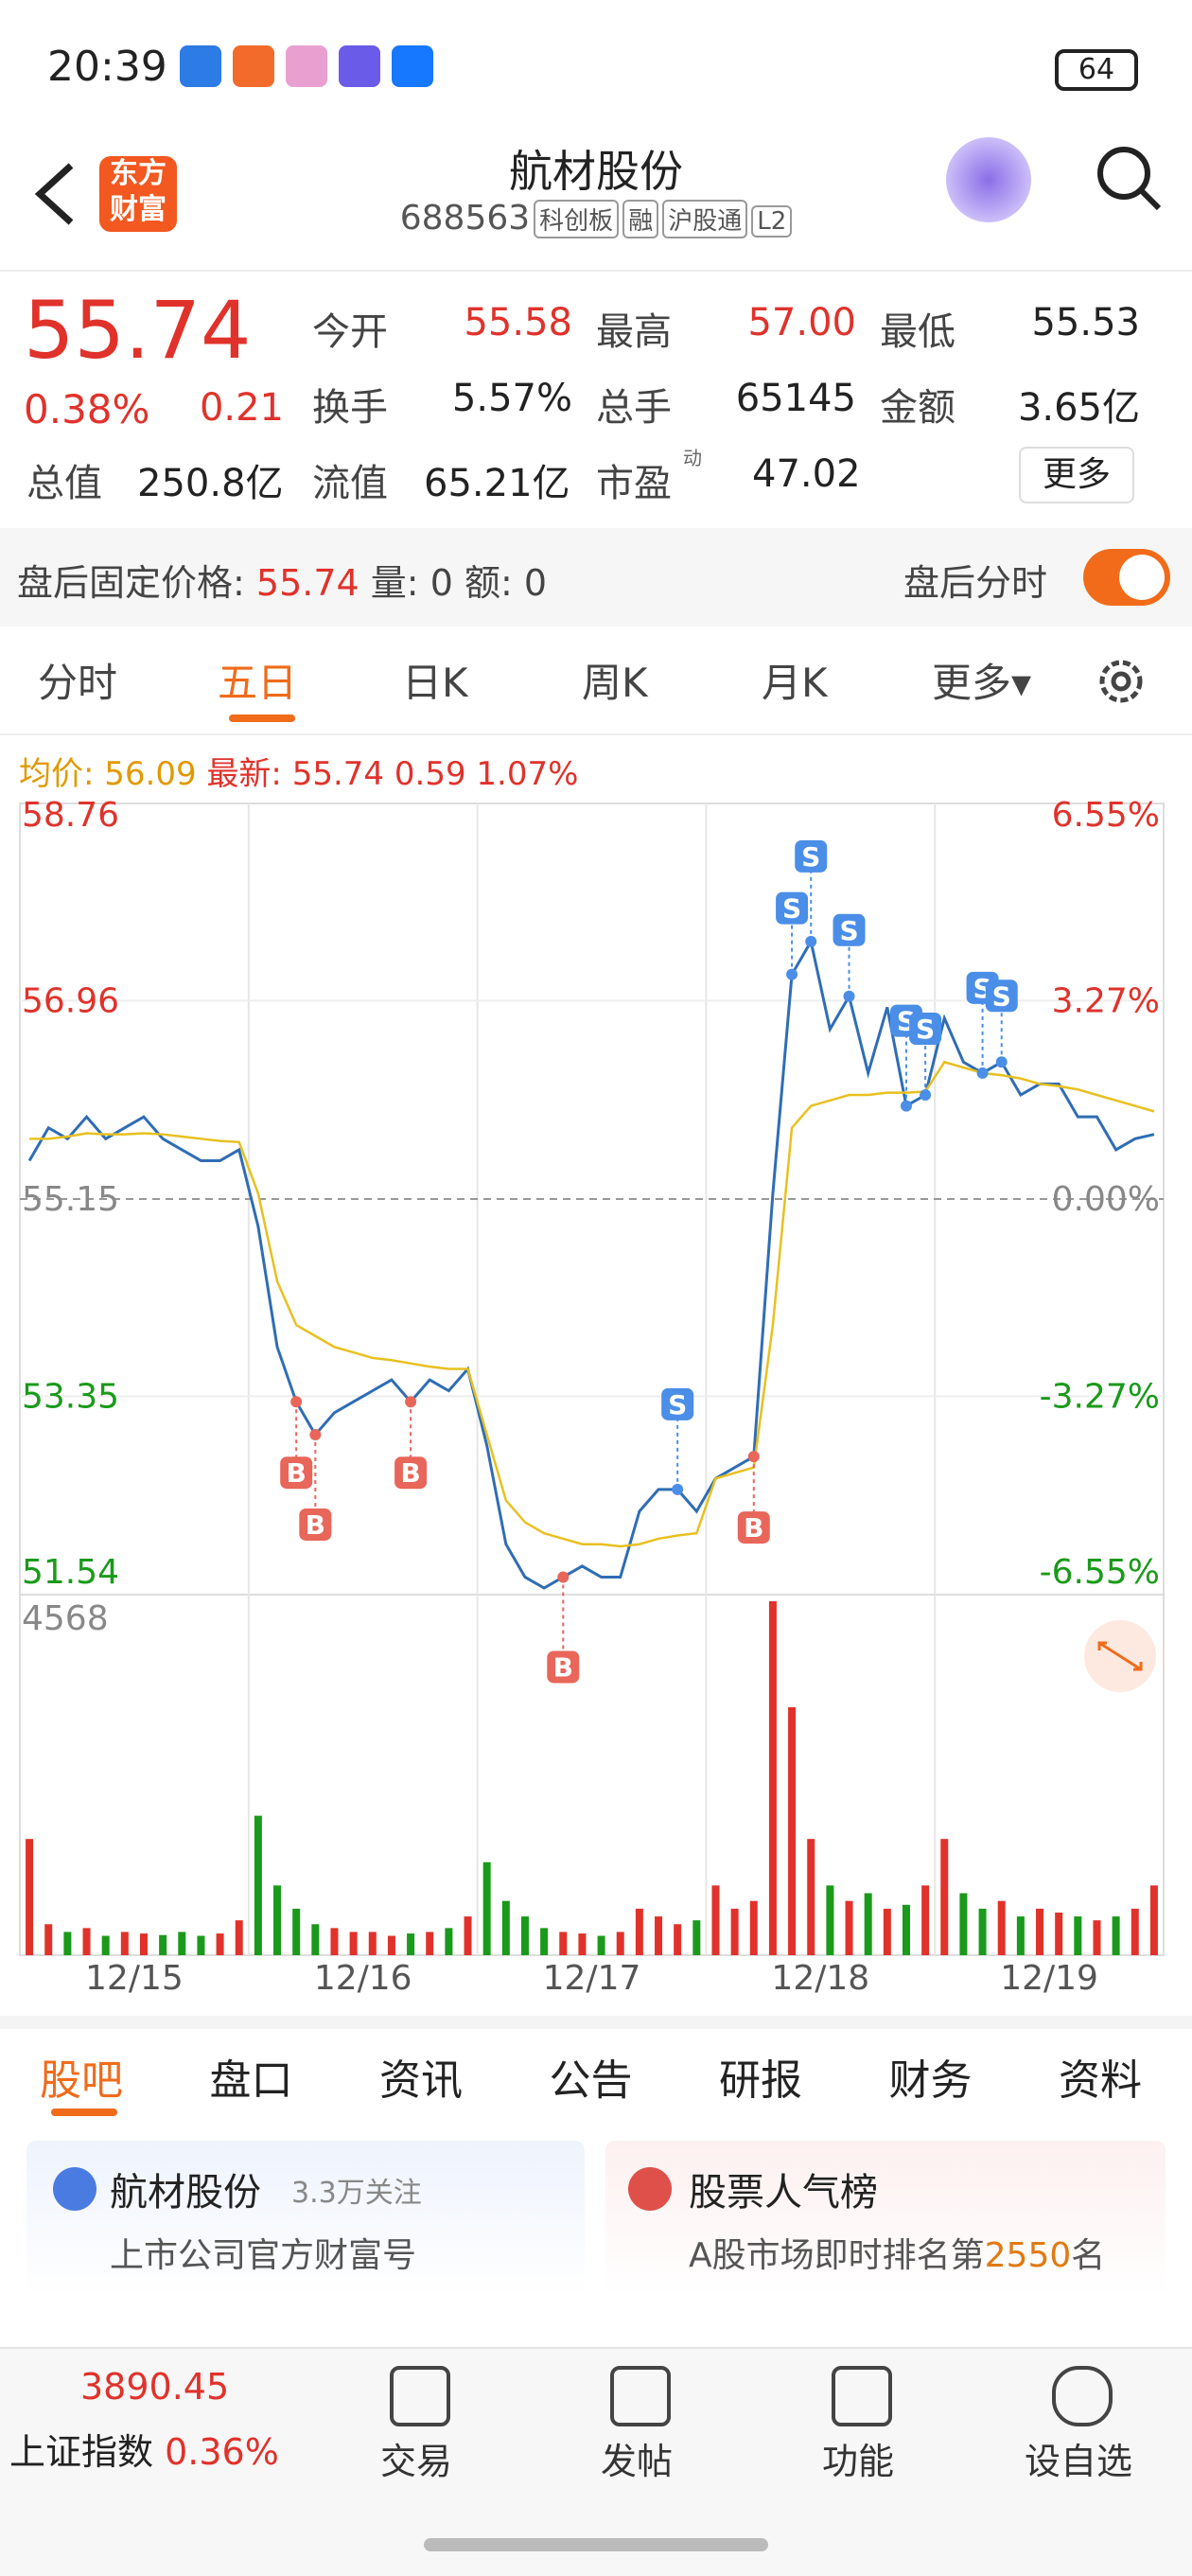 Image resolution: width=1192 pixels, height=2576 pixels. Describe the element at coordinates (527, 774) in the screenshot. I see `value: 1.07%` at that location.